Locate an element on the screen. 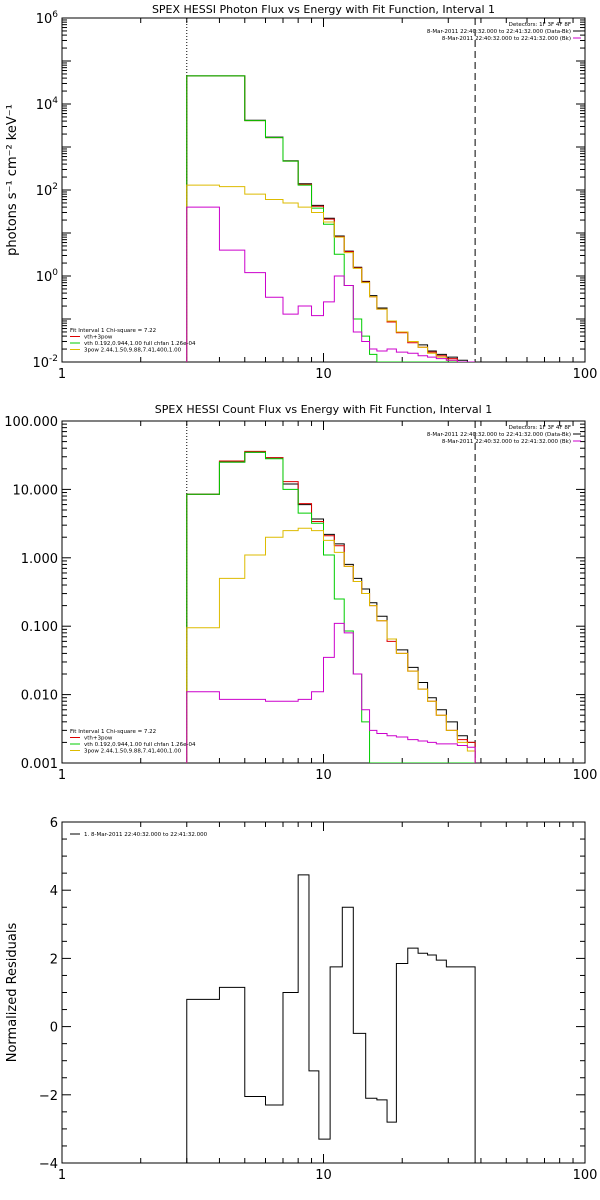  y-axis-label: photons s⁻¹ cm⁻² keV⁻¹ is located at coordinates (12, 180).